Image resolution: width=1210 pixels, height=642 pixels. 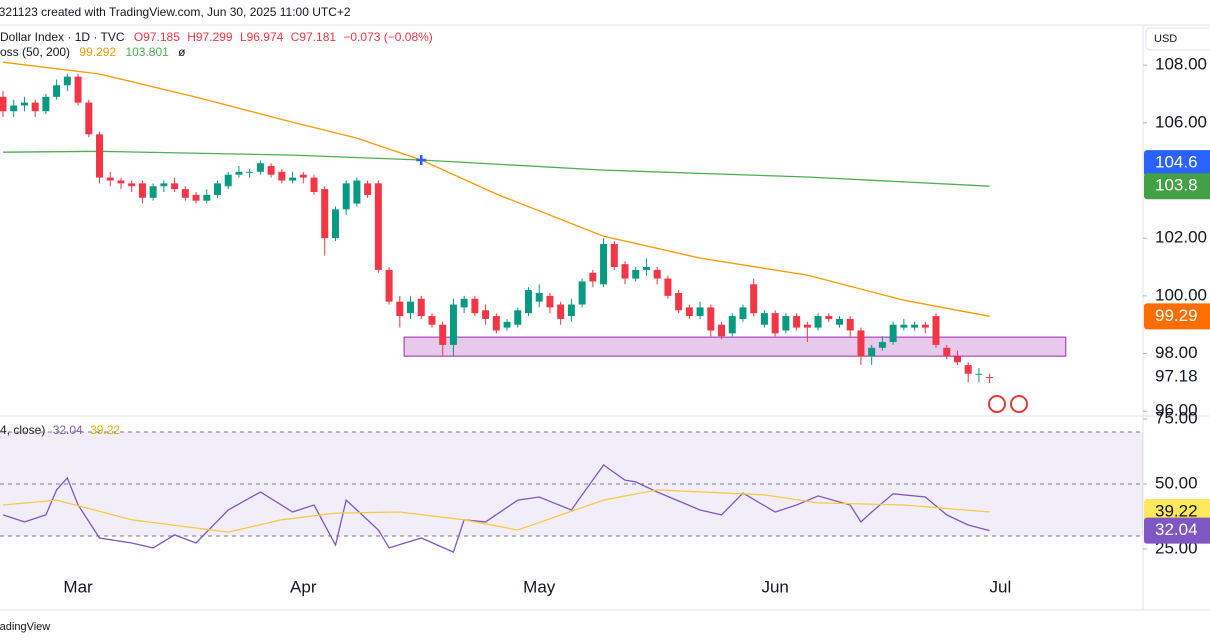 I want to click on rsi-ma-value: 39.22, so click(x=105, y=430).